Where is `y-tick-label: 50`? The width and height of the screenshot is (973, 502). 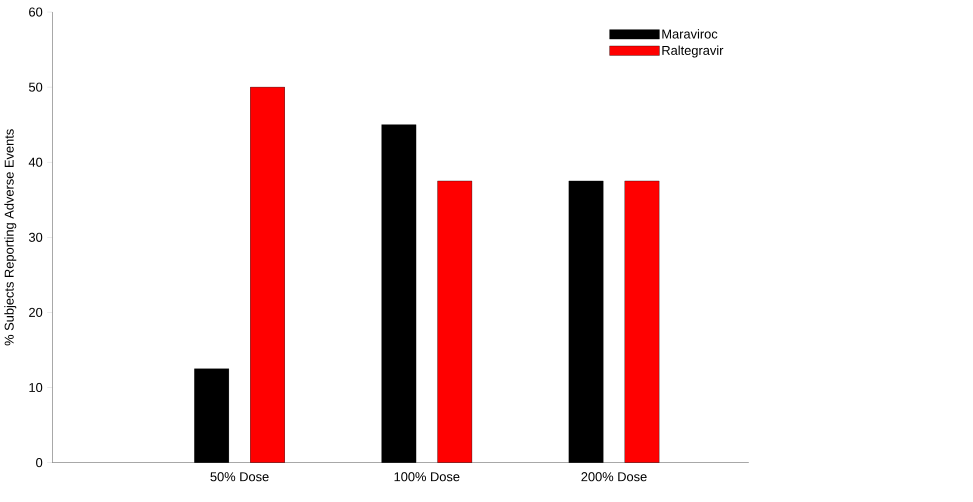 y-tick-label: 50 is located at coordinates (35, 87).